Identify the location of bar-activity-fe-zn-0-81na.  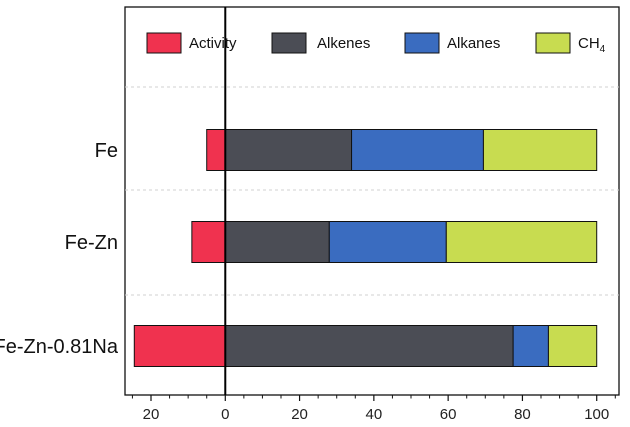
(179, 346).